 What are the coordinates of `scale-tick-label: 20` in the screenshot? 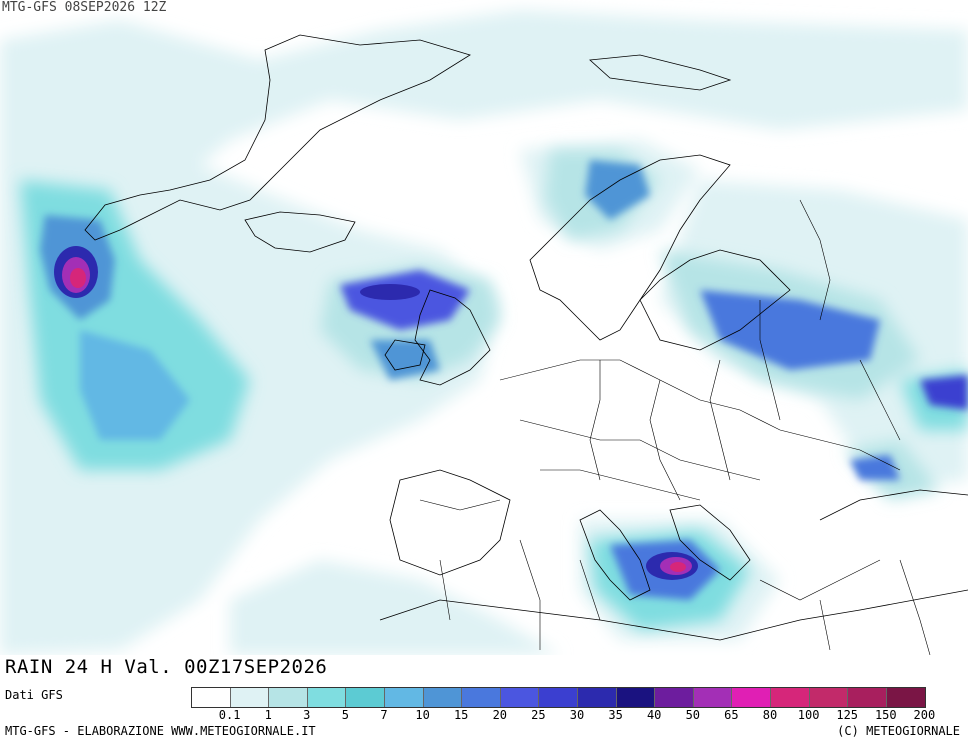 It's located at (500, 715).